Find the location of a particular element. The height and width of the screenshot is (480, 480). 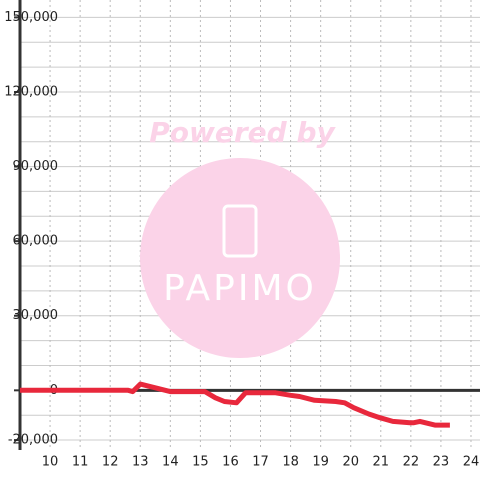

phone-icon is located at coordinates (240, 231).